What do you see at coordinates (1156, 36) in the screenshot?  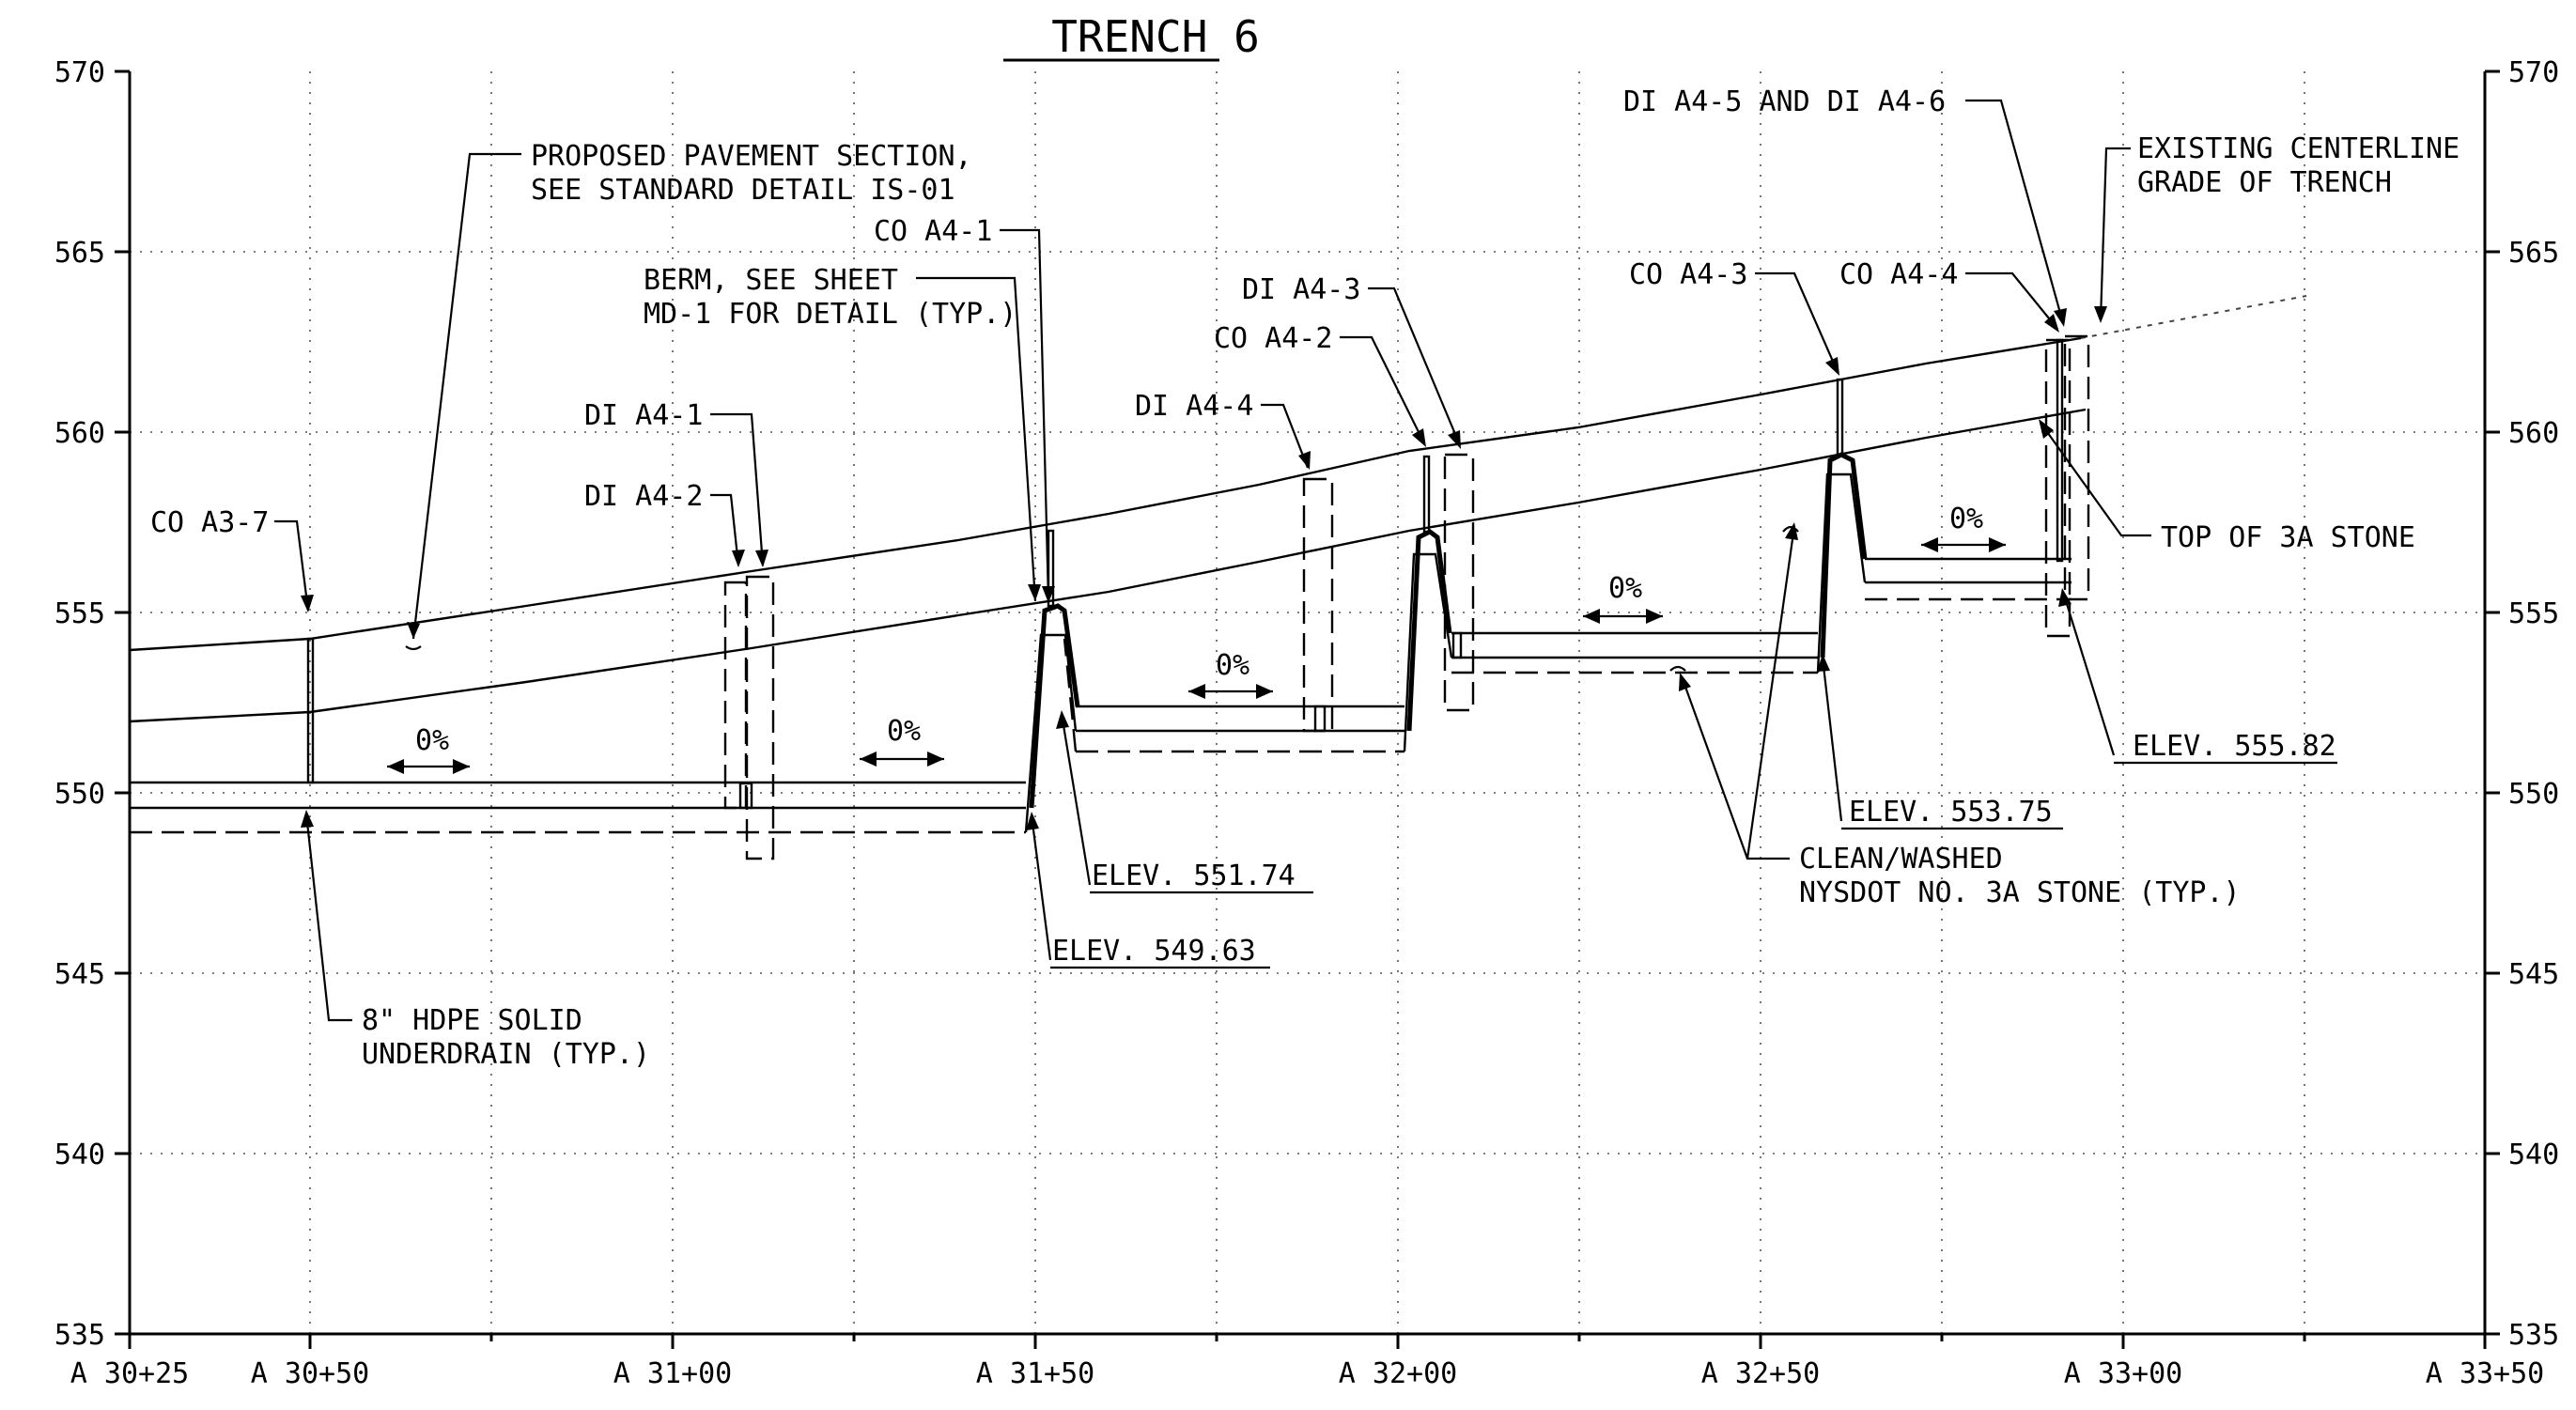 I see `drawing-title: TRENCH 6` at bounding box center [1156, 36].